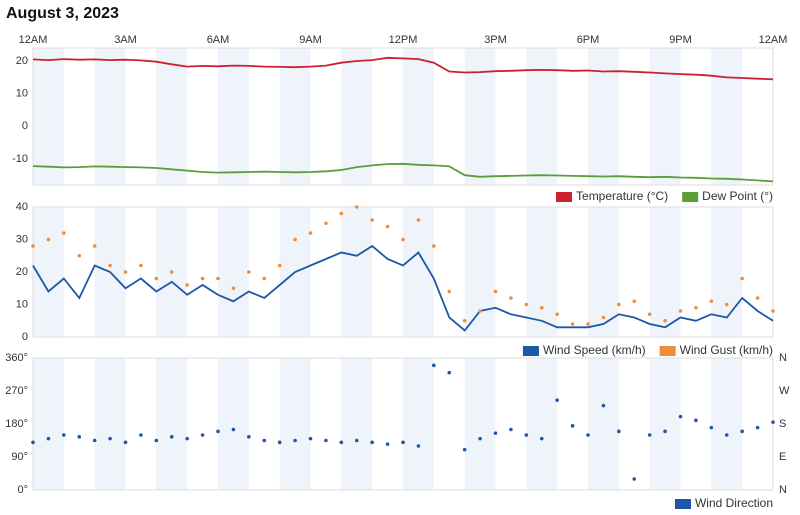  Describe the element at coordinates (33, 40) in the screenshot. I see `x-tick-label: 12AM` at that location.